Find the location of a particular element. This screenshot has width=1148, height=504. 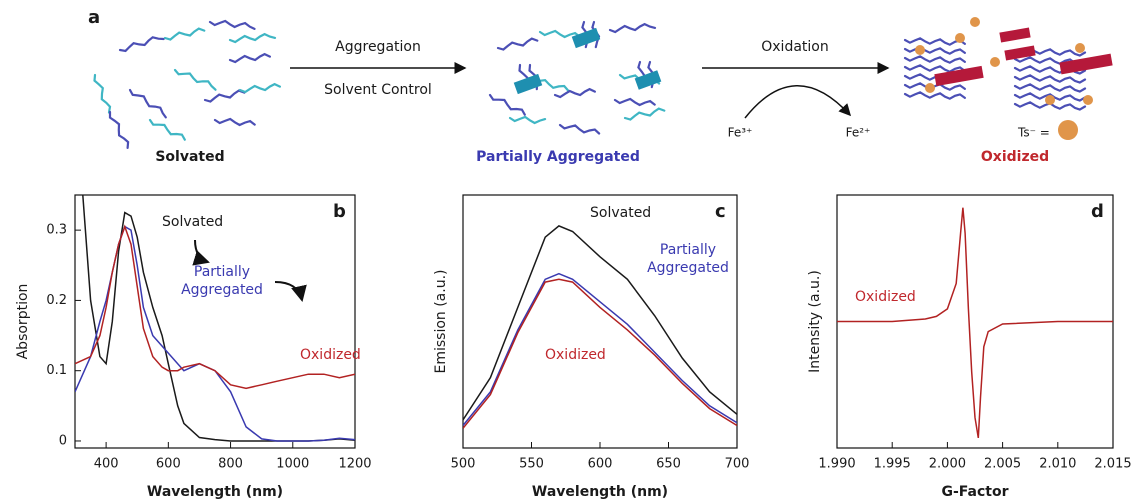

y-tick-label: 0 is located at coordinates (63, 440).